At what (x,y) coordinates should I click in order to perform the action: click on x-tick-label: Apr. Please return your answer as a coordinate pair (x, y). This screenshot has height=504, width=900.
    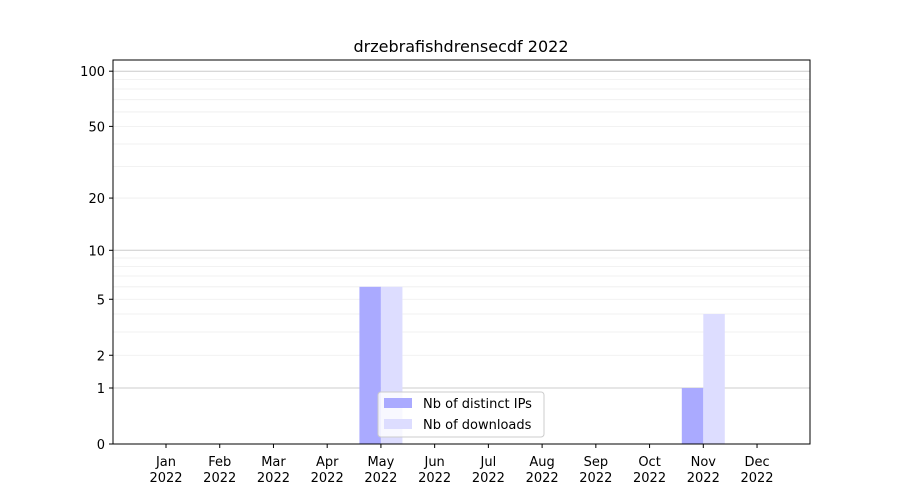
    Looking at the image, I should click on (327, 462).